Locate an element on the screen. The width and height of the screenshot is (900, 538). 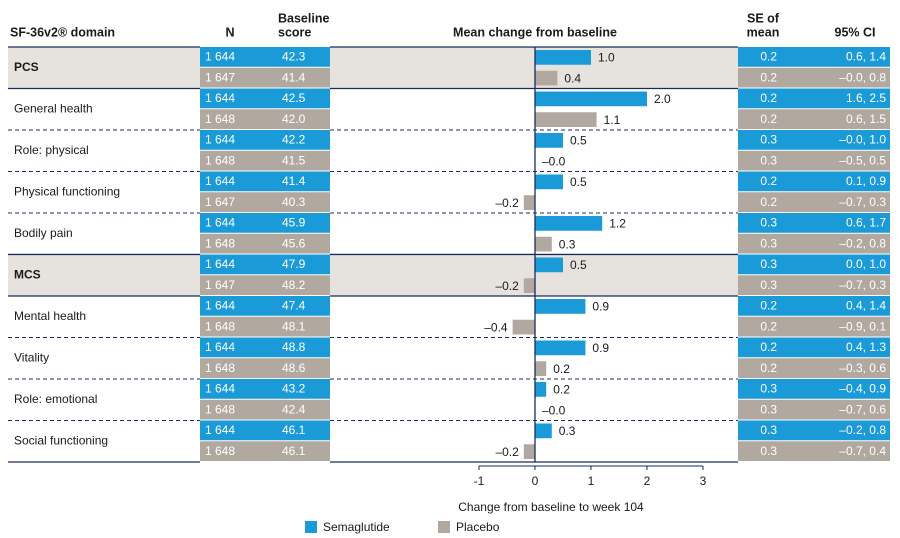
x-tick-label: -1 is located at coordinates (479, 481).